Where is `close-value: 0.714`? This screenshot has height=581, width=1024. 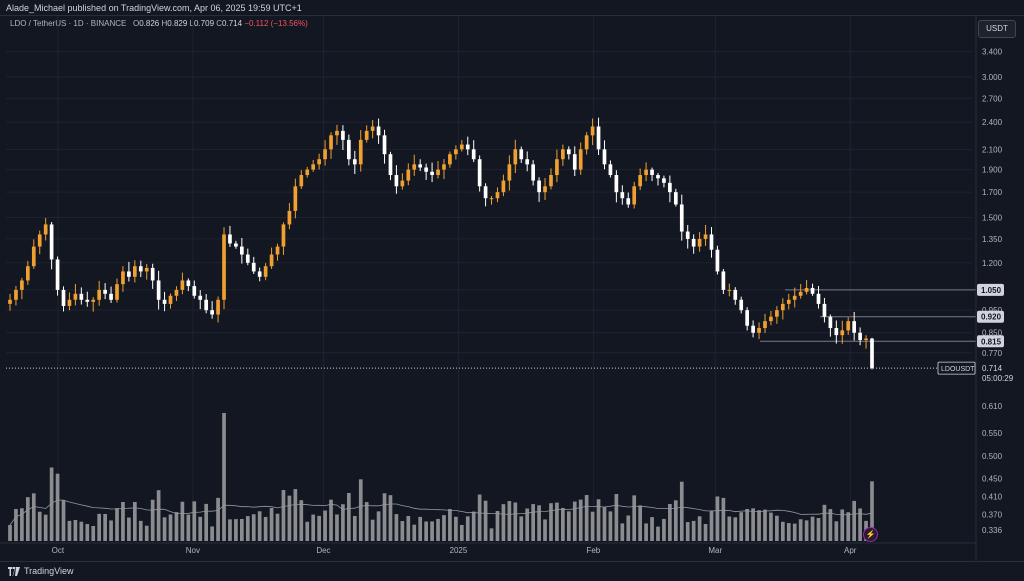 close-value: 0.714 is located at coordinates (232, 23).